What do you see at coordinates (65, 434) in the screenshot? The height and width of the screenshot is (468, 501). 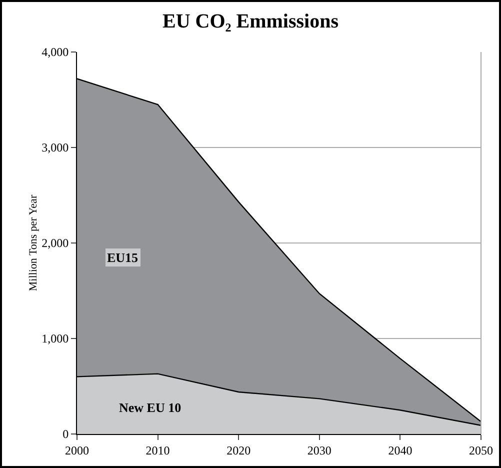 I see `y-tick-label: 0` at bounding box center [65, 434].